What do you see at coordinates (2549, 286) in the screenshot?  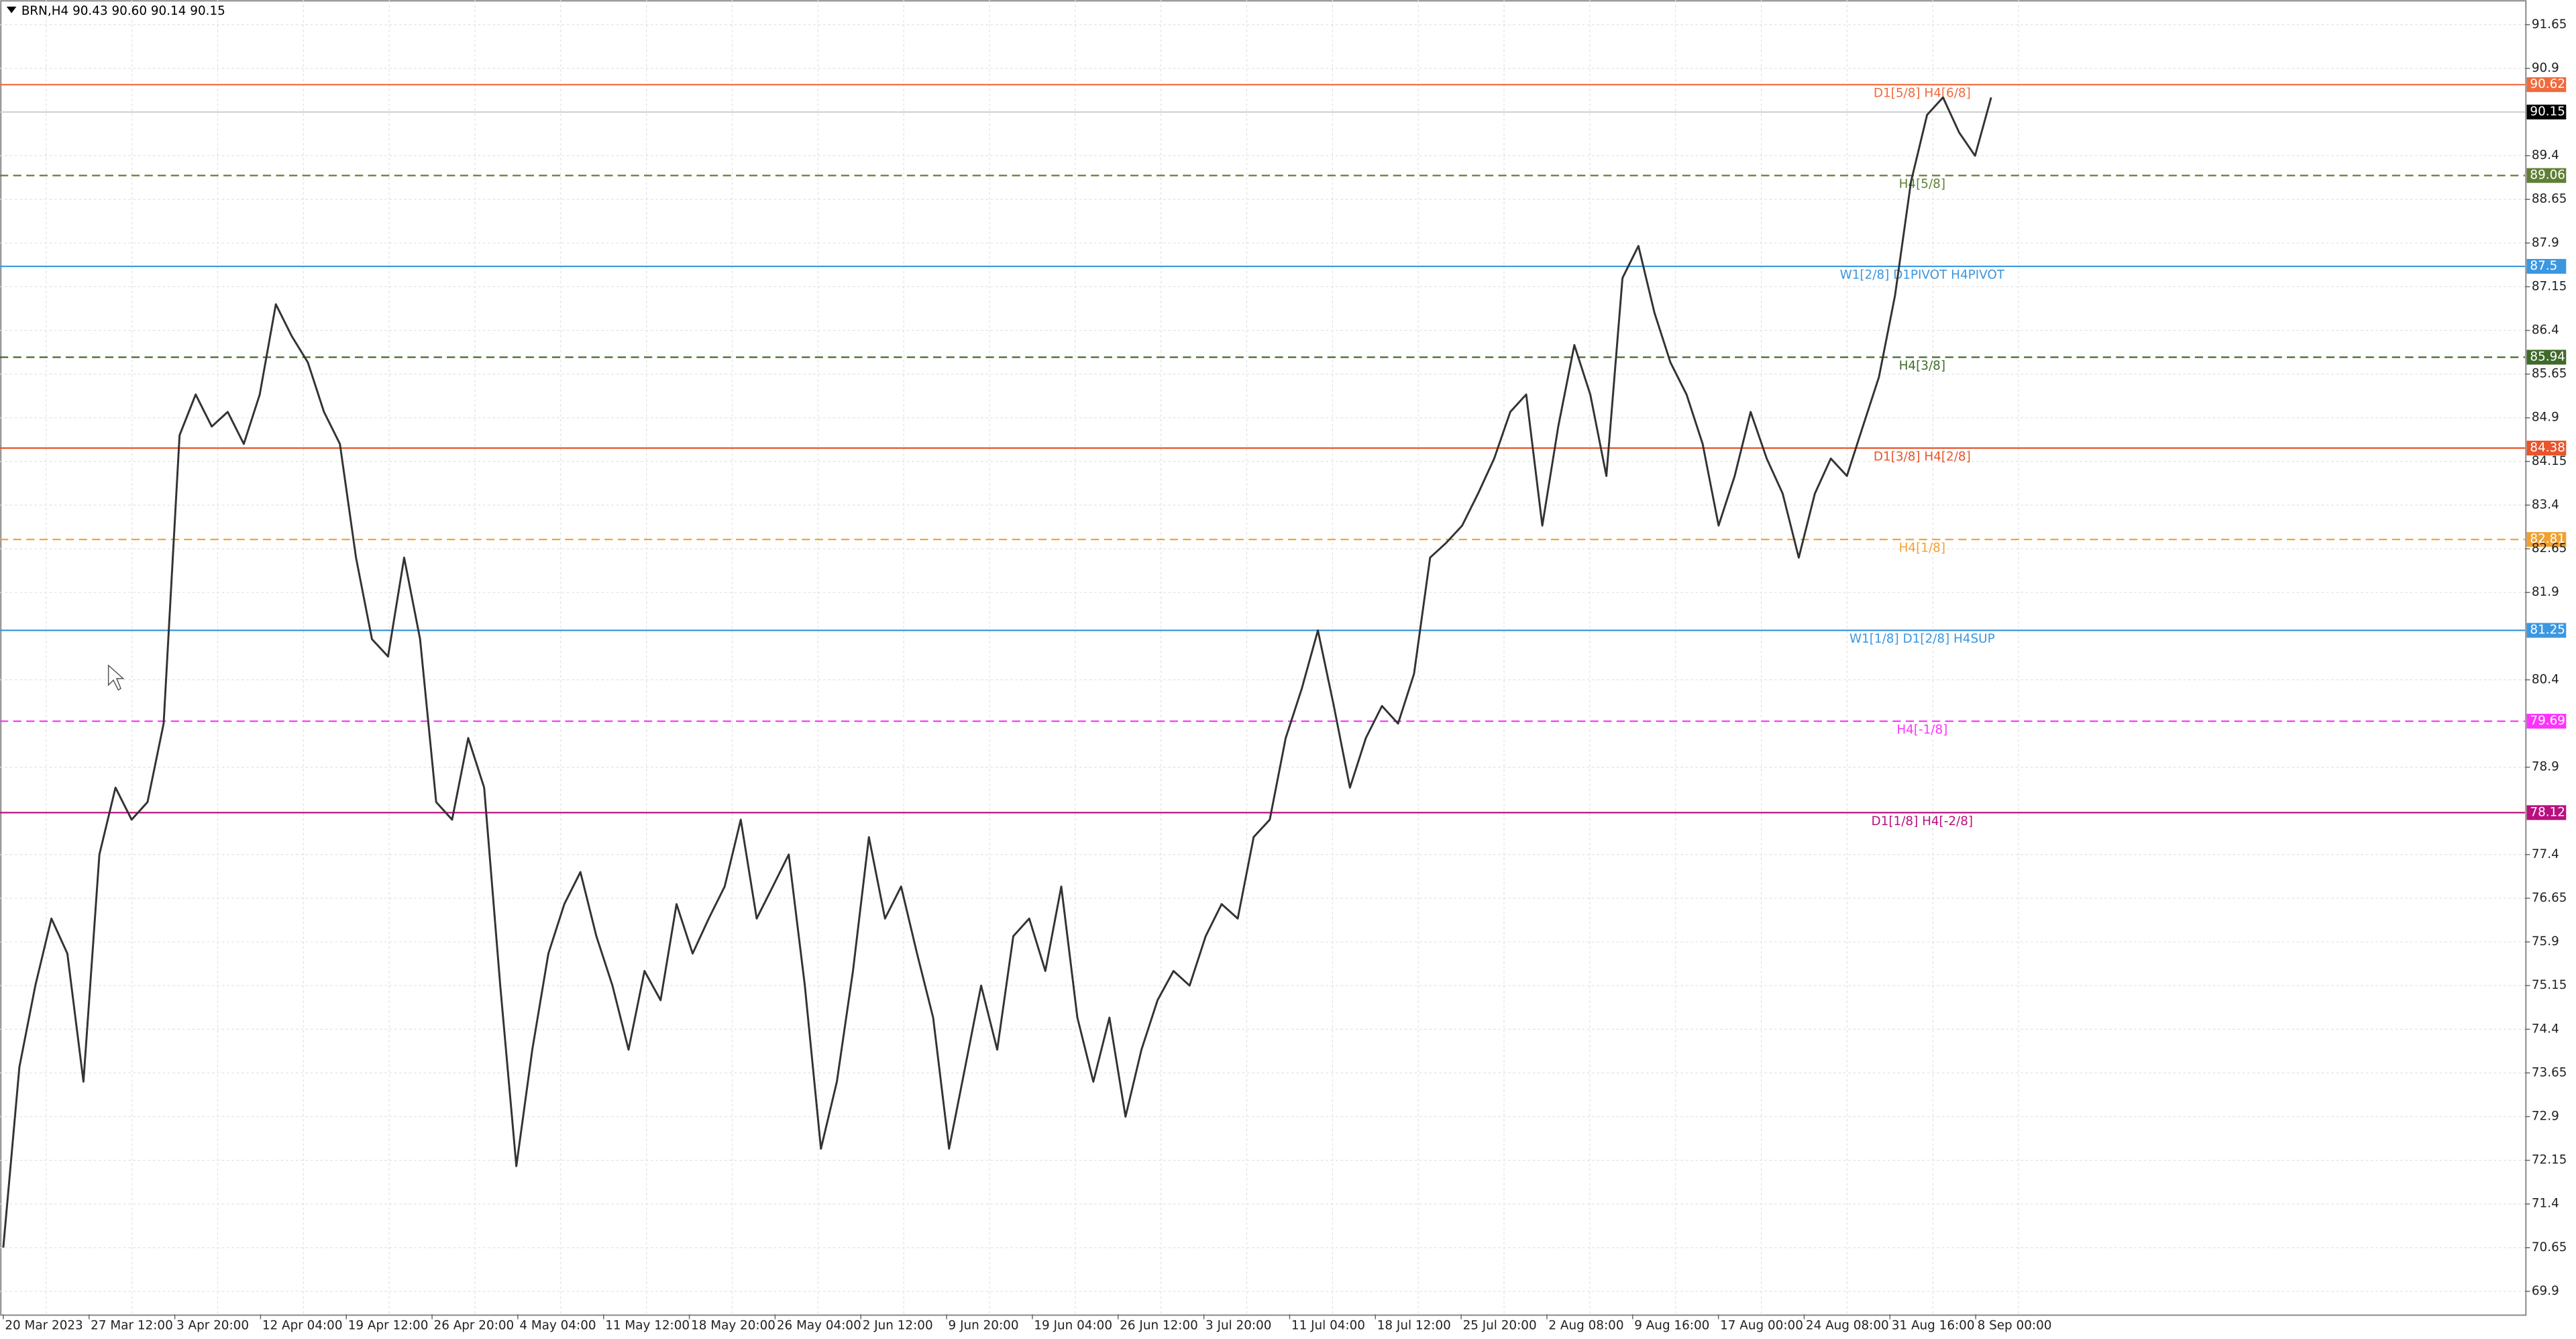 I see `price-label: 87.15` at bounding box center [2549, 286].